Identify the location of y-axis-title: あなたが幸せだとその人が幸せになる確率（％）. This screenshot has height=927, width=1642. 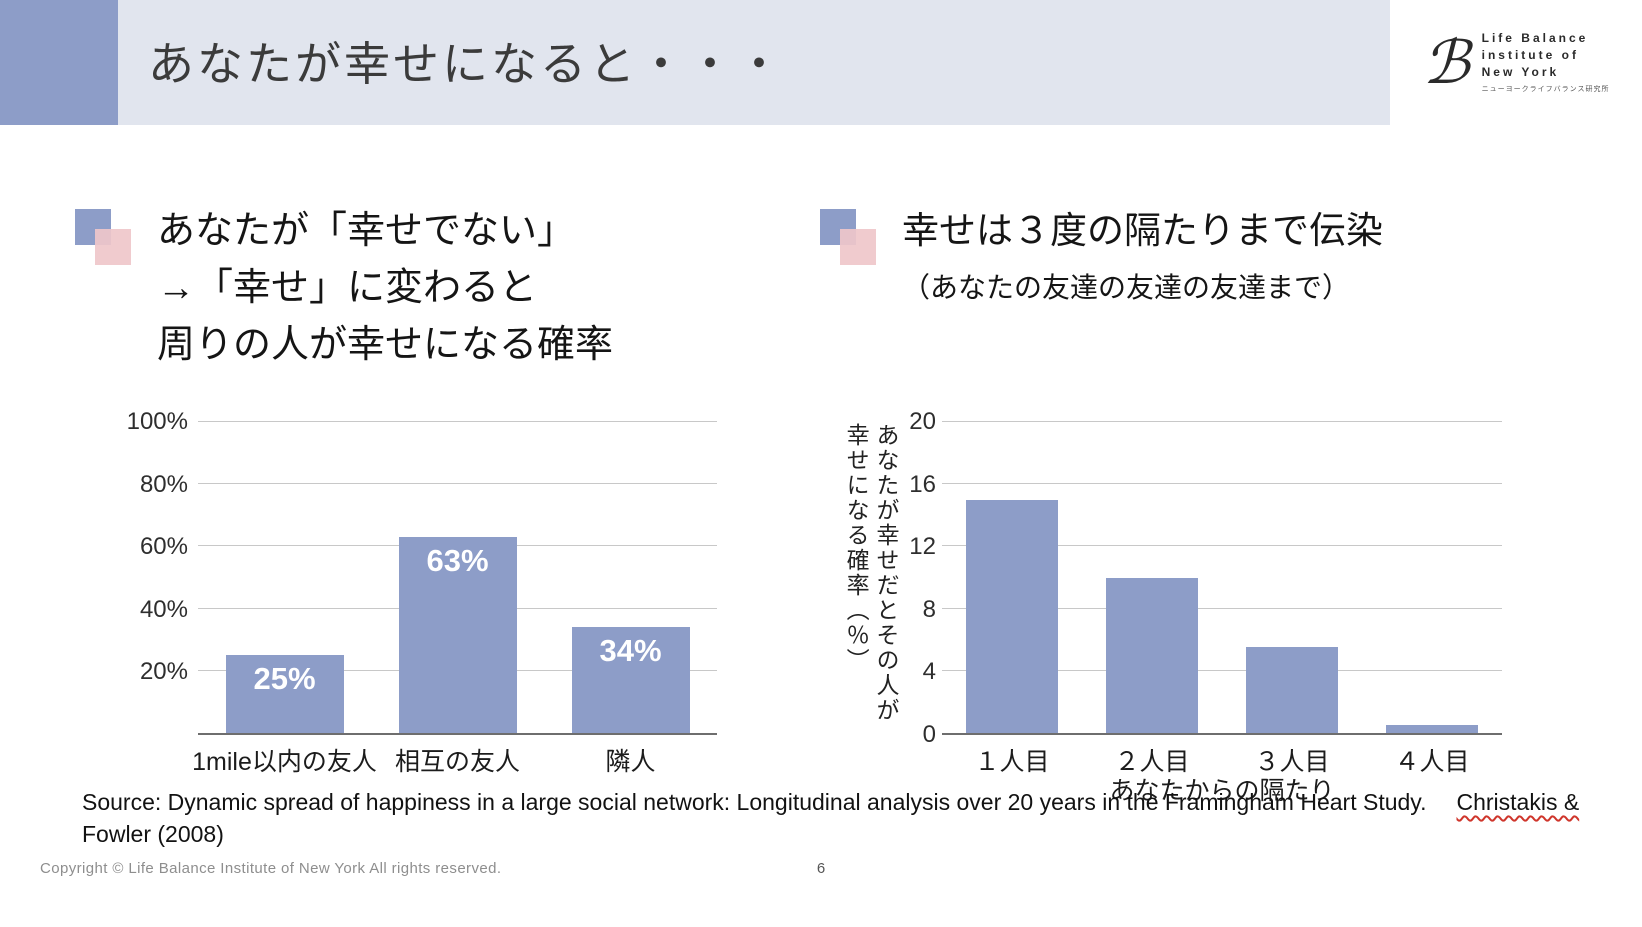
(871, 573).